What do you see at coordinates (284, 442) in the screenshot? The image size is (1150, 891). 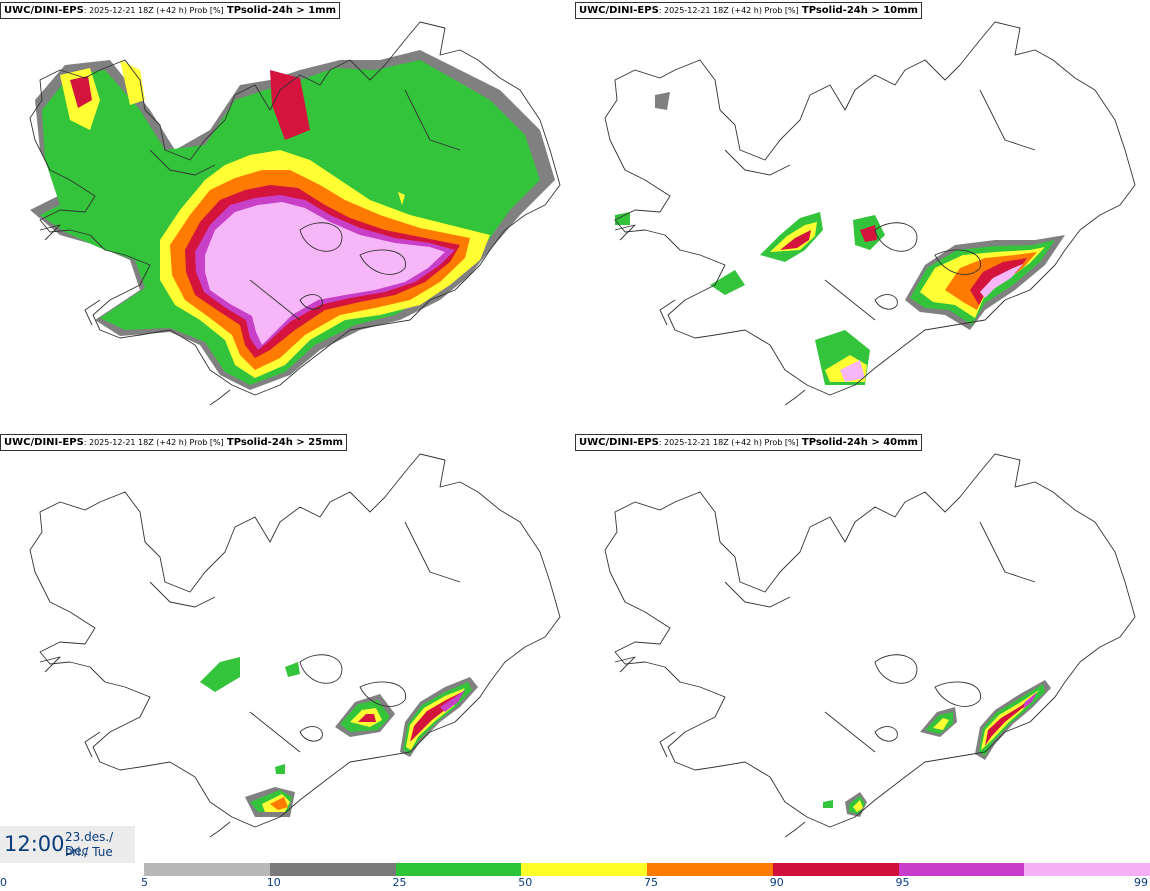 I see `panel-field: TPsolid-24h > 25mm` at bounding box center [284, 442].